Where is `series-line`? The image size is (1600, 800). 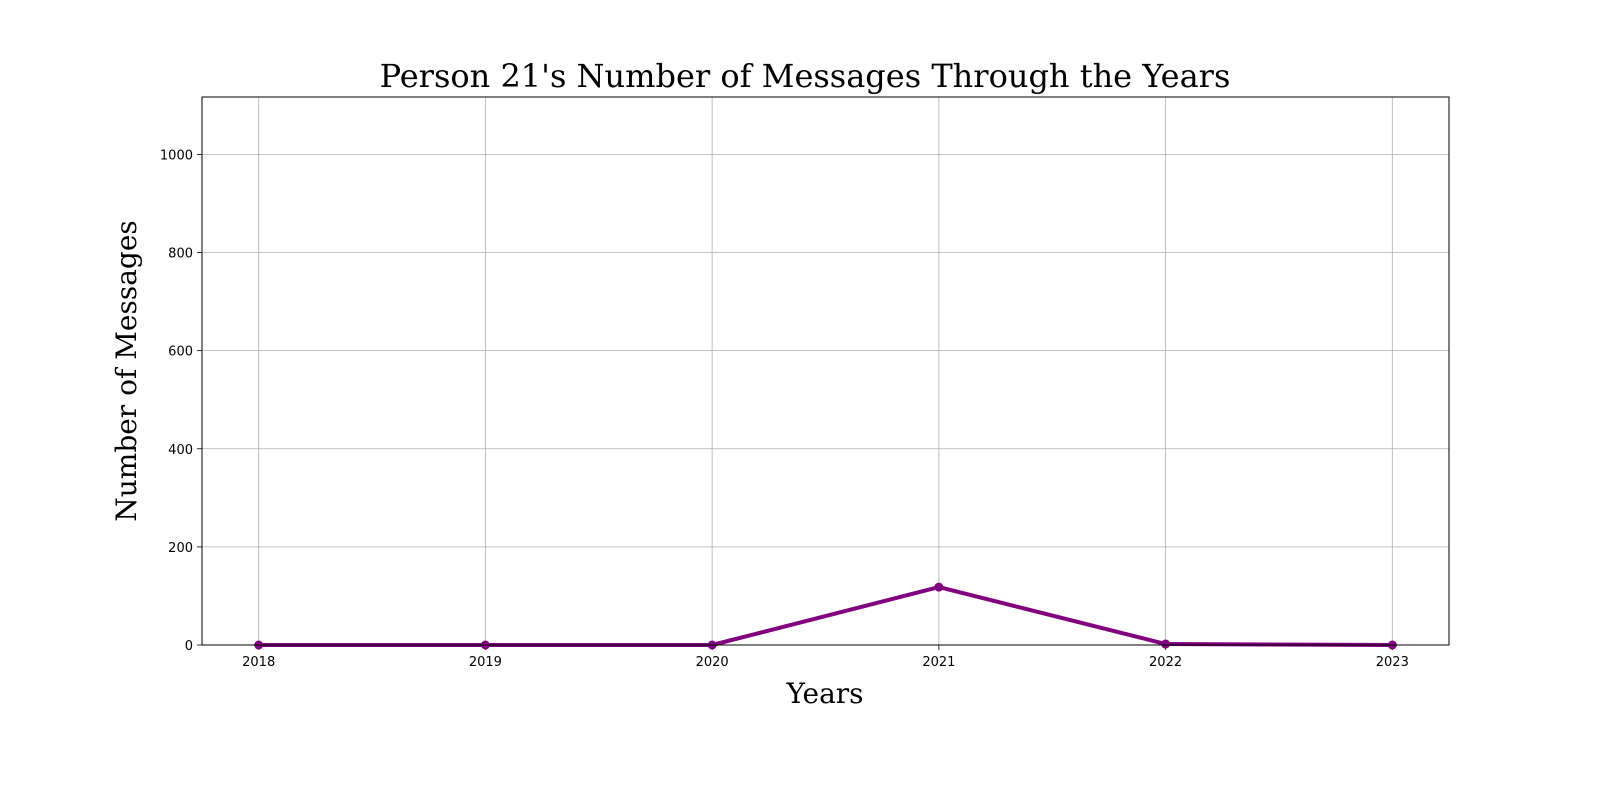 series-line is located at coordinates (825, 616).